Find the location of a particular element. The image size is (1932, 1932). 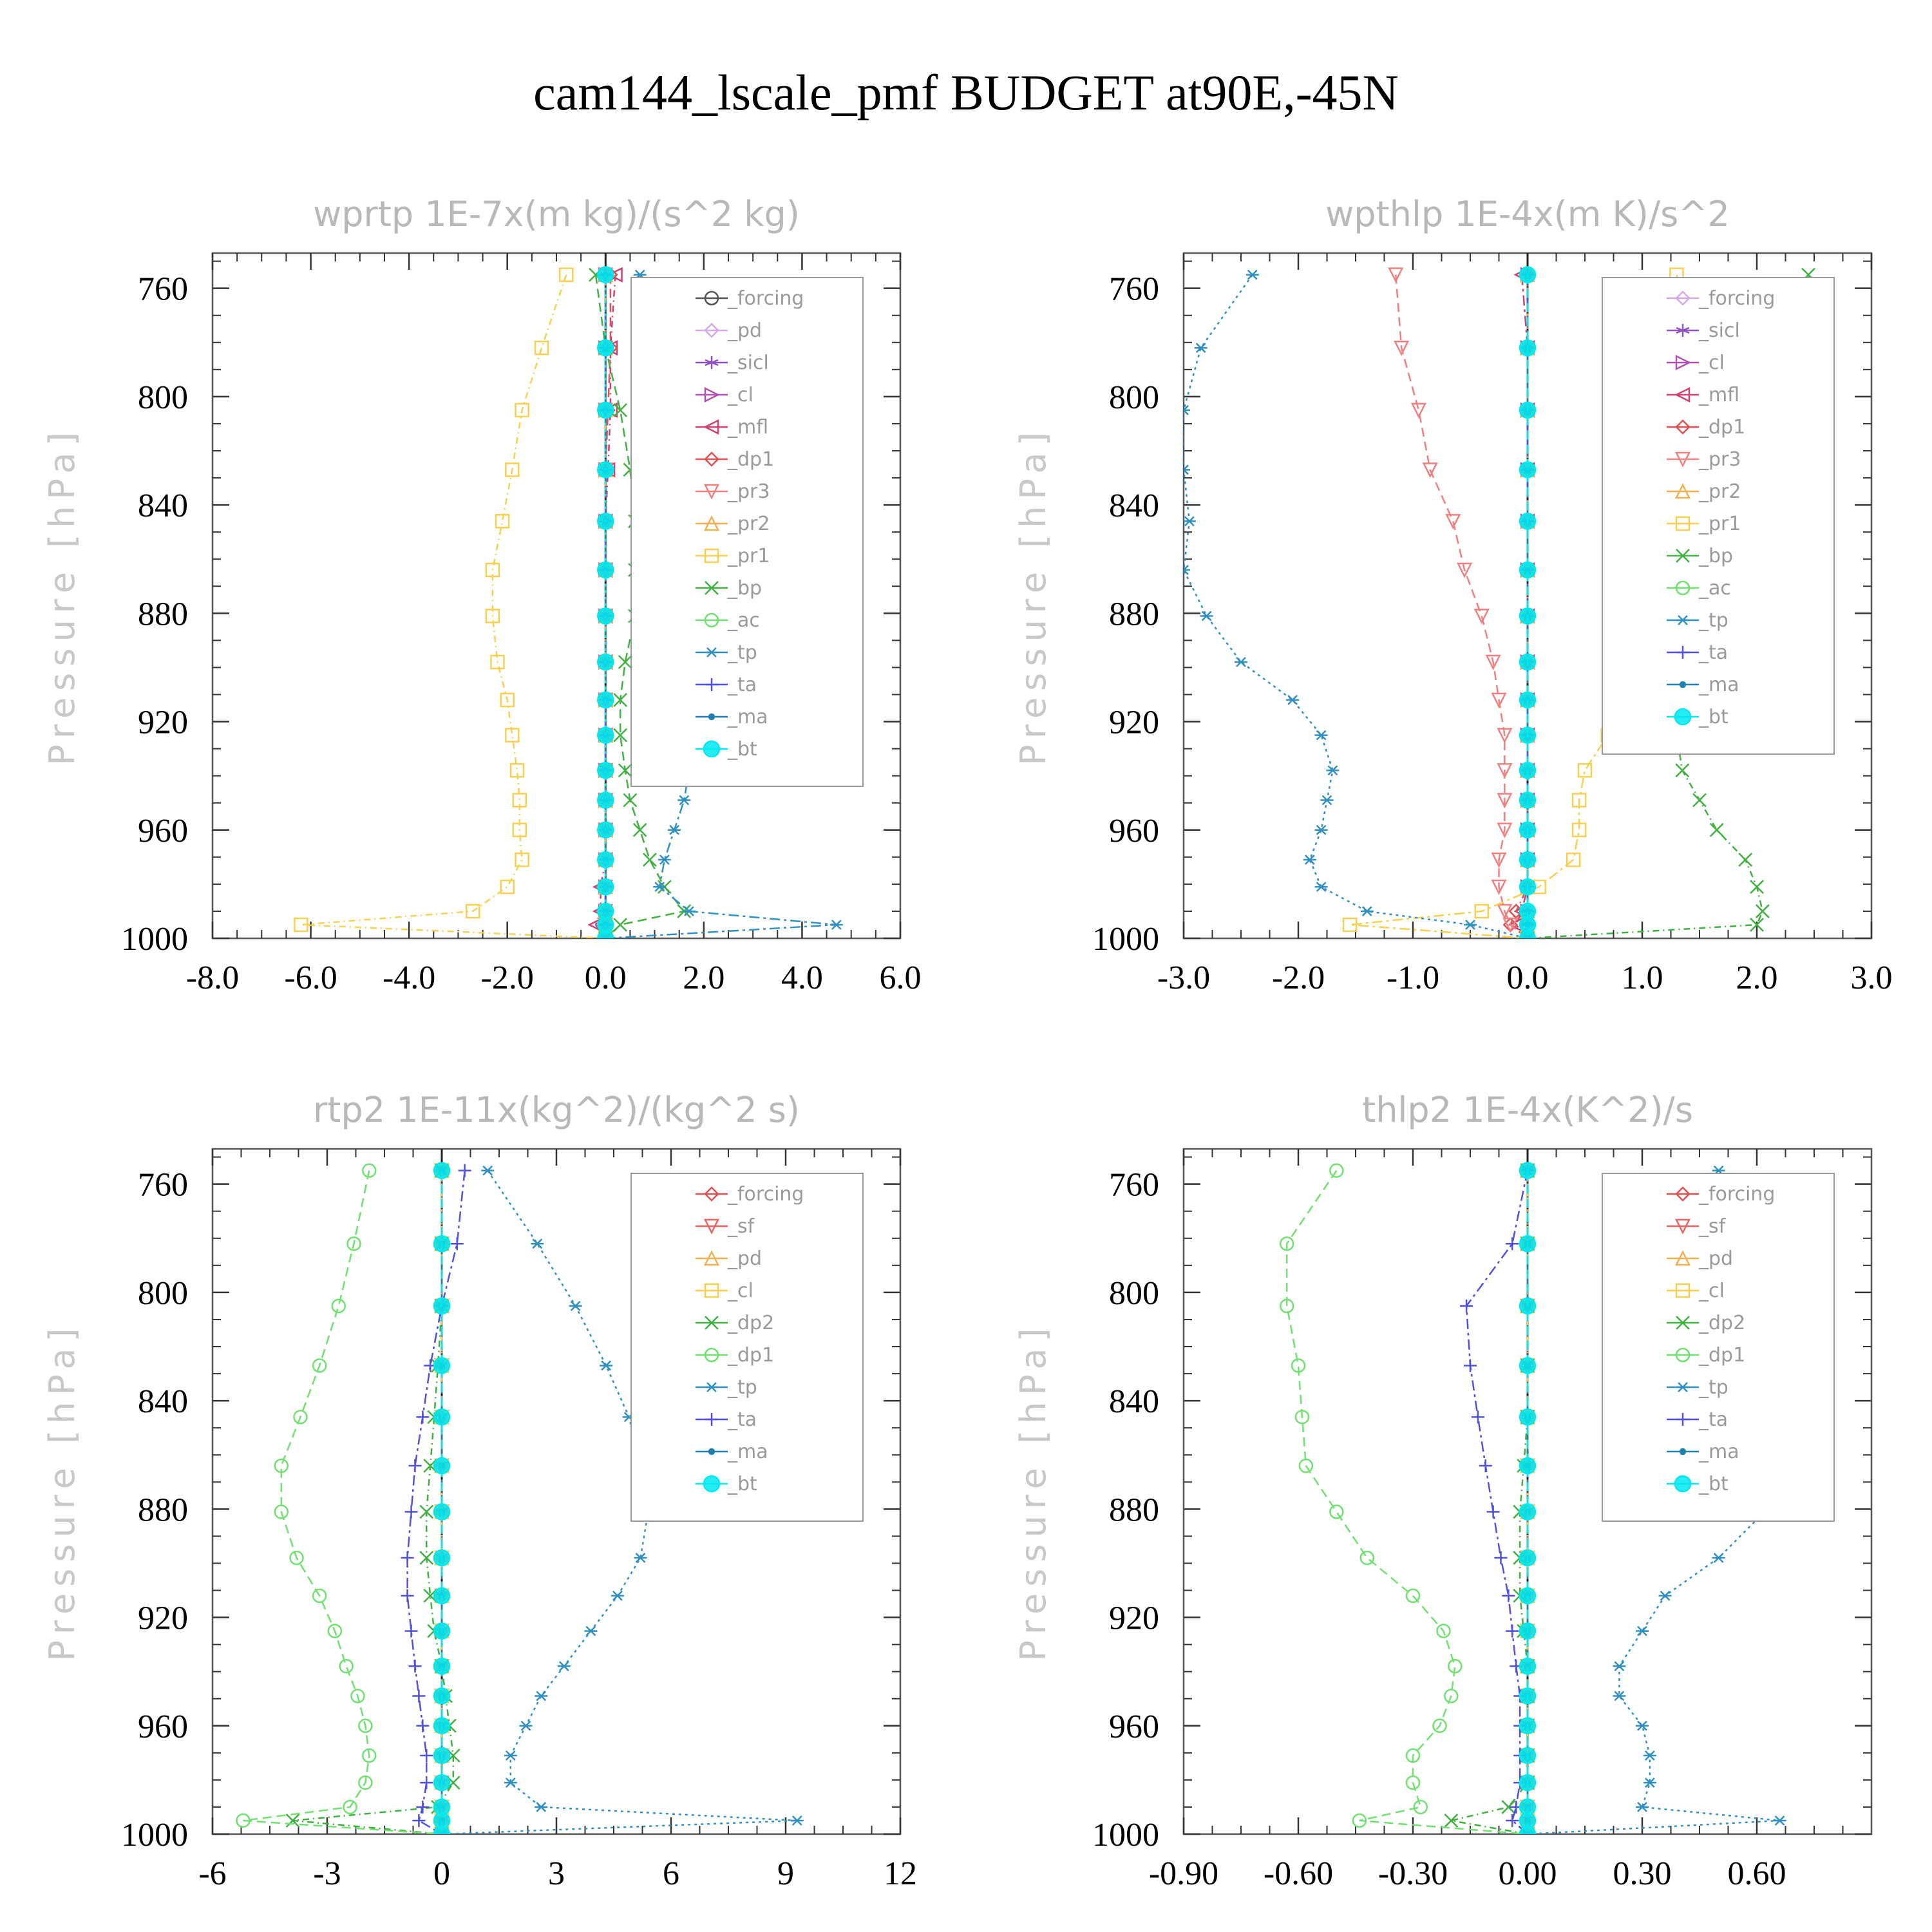

legend-label: _pd is located at coordinates (745, 331).